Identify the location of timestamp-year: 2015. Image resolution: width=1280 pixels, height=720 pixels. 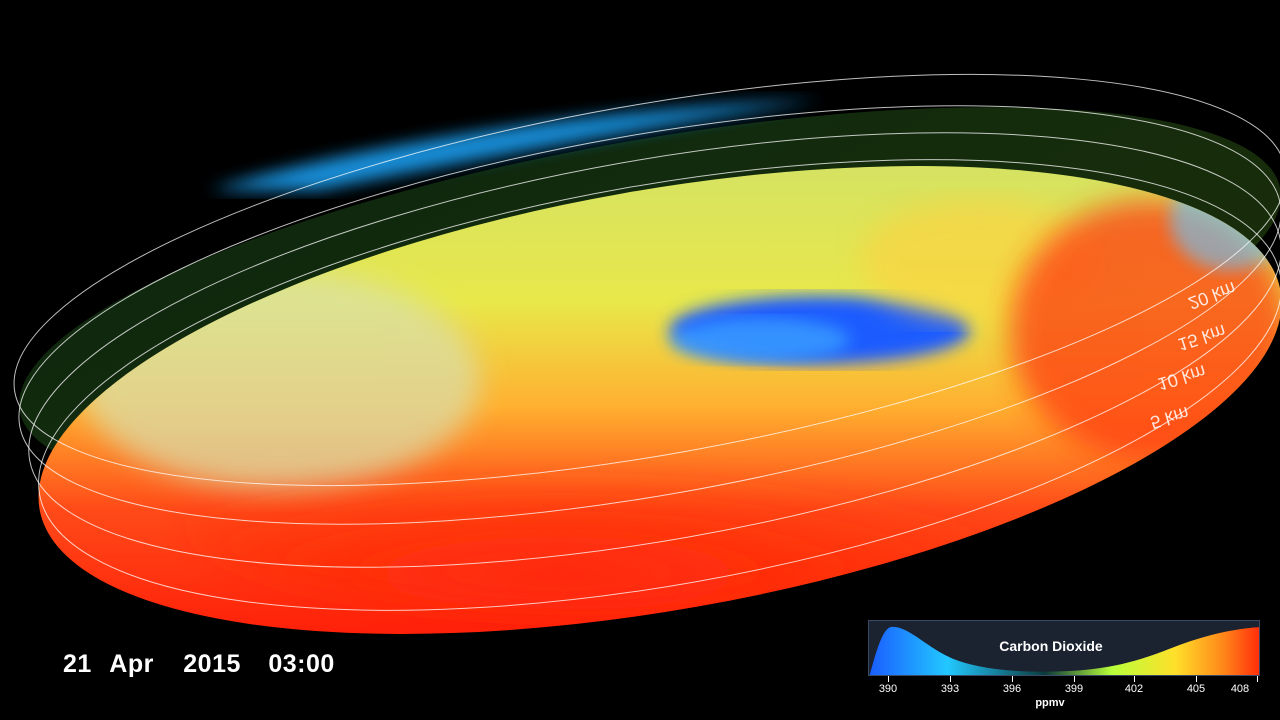
(212, 664).